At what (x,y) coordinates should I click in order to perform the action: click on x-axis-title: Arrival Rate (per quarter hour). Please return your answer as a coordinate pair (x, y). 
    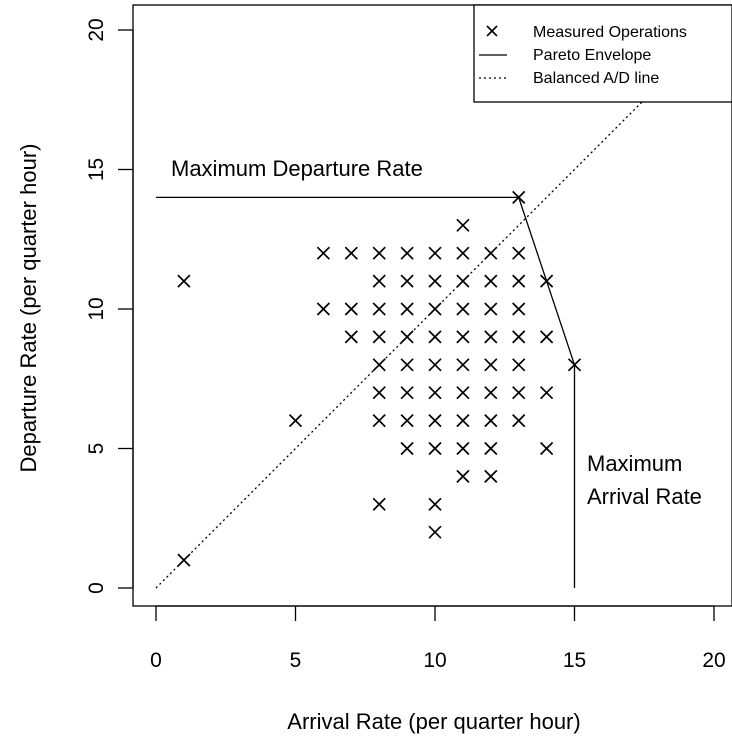
    Looking at the image, I should click on (433, 721).